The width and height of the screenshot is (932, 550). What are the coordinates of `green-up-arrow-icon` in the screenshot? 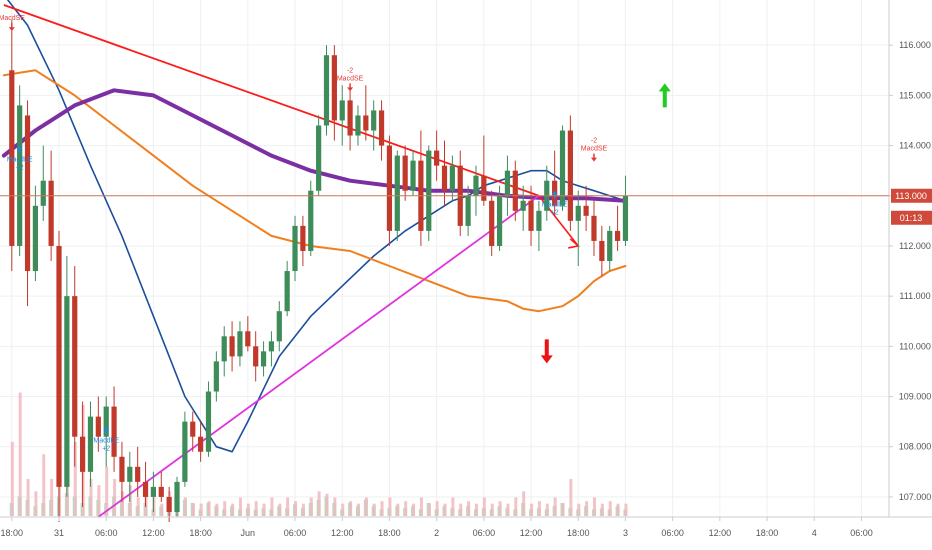 It's located at (664, 87).